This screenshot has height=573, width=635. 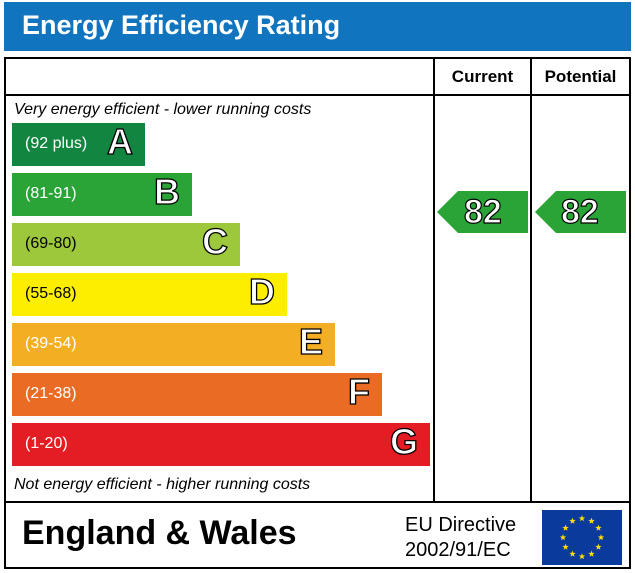 I want to click on band-range-label: (55-68), so click(x=51, y=293).